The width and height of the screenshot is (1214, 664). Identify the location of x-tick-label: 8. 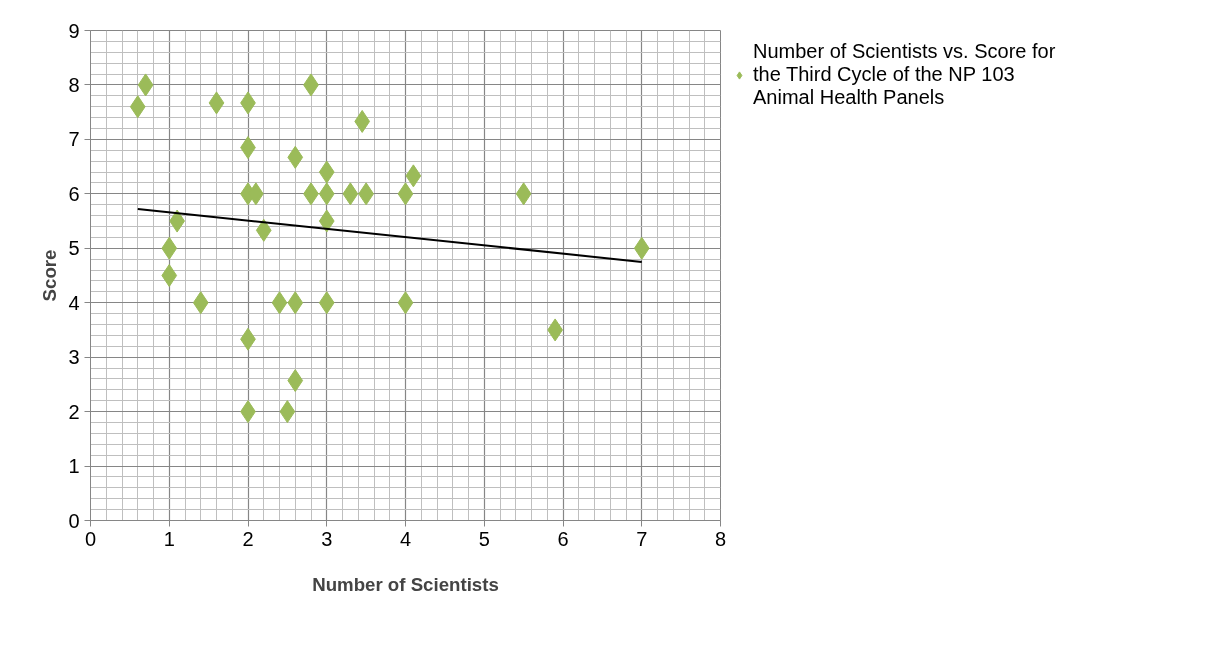
(720, 538).